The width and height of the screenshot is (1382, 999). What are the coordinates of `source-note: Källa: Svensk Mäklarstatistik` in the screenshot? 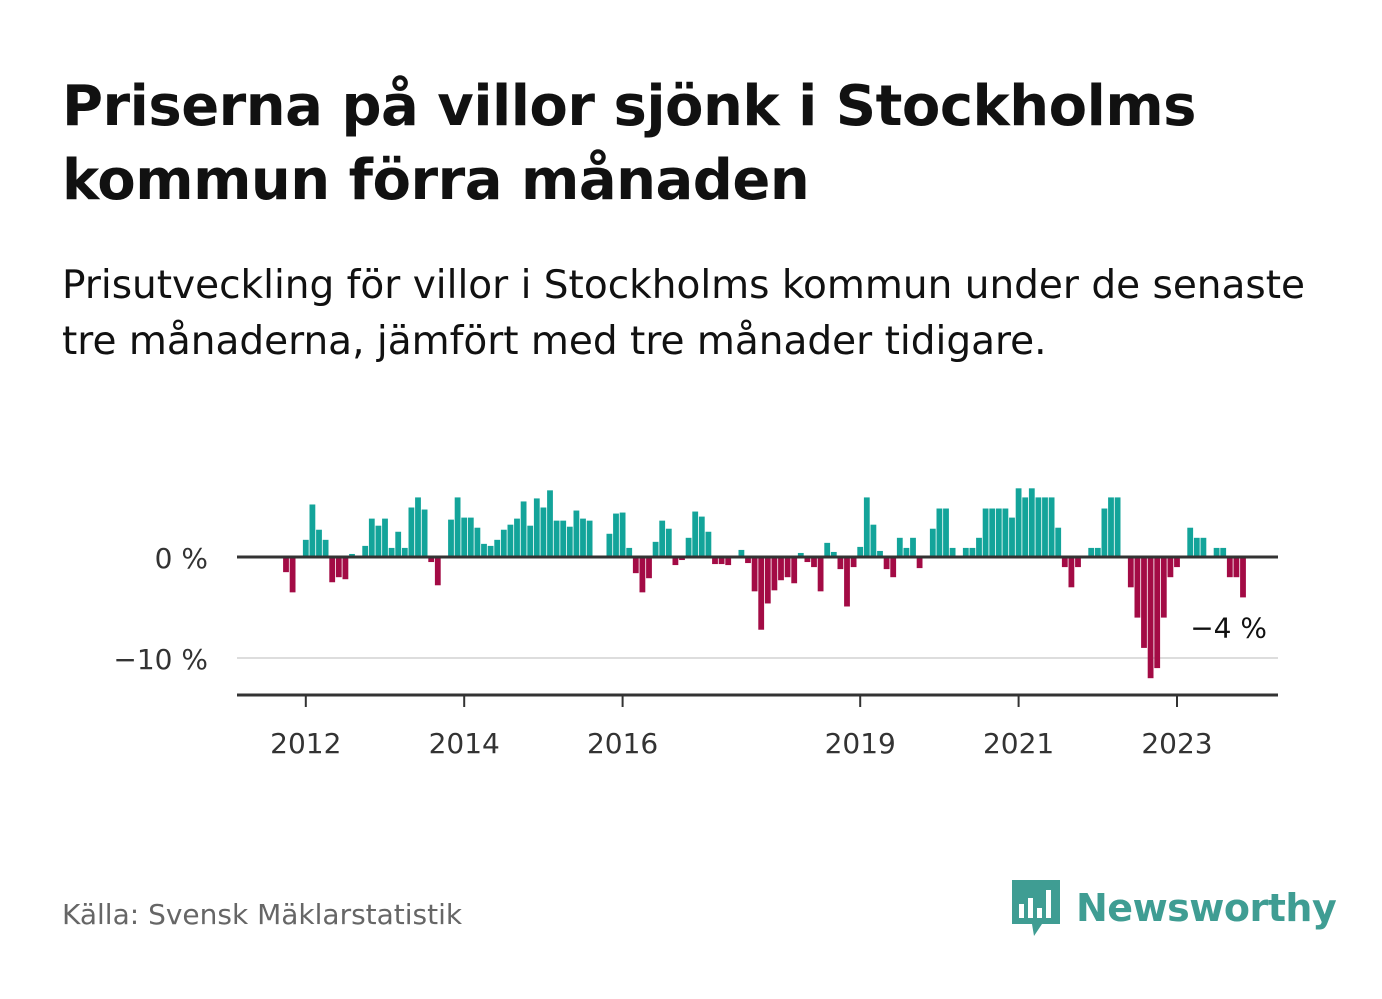 It's located at (262, 914).